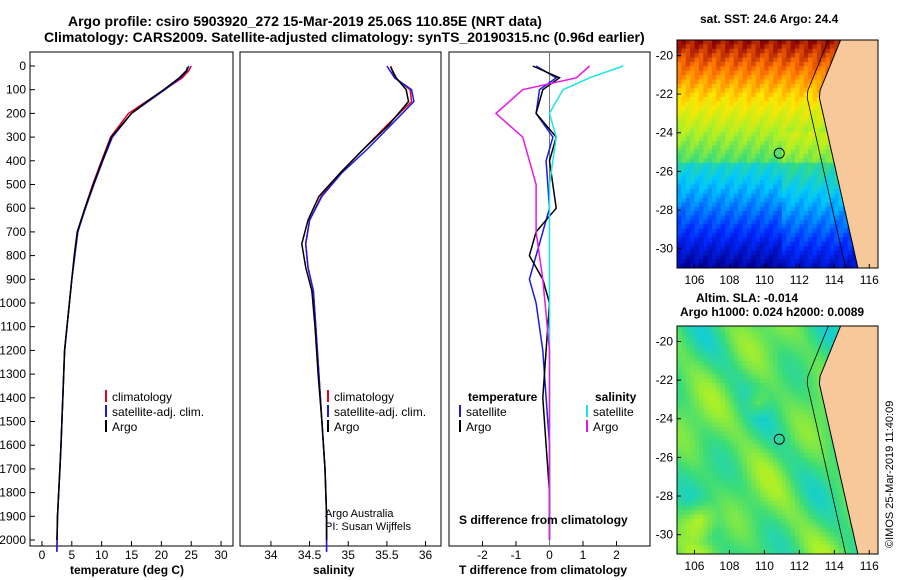 The height and width of the screenshot is (580, 900). I want to click on depth-tick-label: 1400, so click(13, 398).